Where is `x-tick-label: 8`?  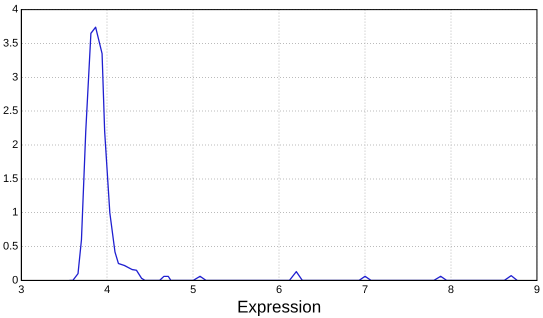 x-tick-label: 8 is located at coordinates (451, 290).